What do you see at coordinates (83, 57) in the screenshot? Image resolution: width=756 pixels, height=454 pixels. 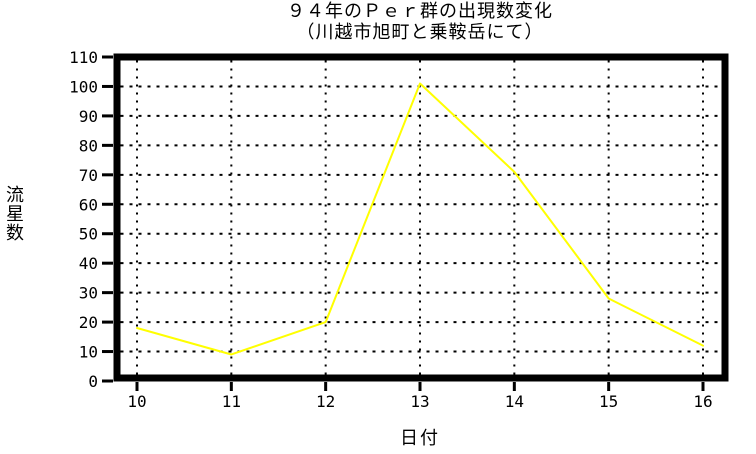 I see `y-tick-label: 110` at bounding box center [83, 57].